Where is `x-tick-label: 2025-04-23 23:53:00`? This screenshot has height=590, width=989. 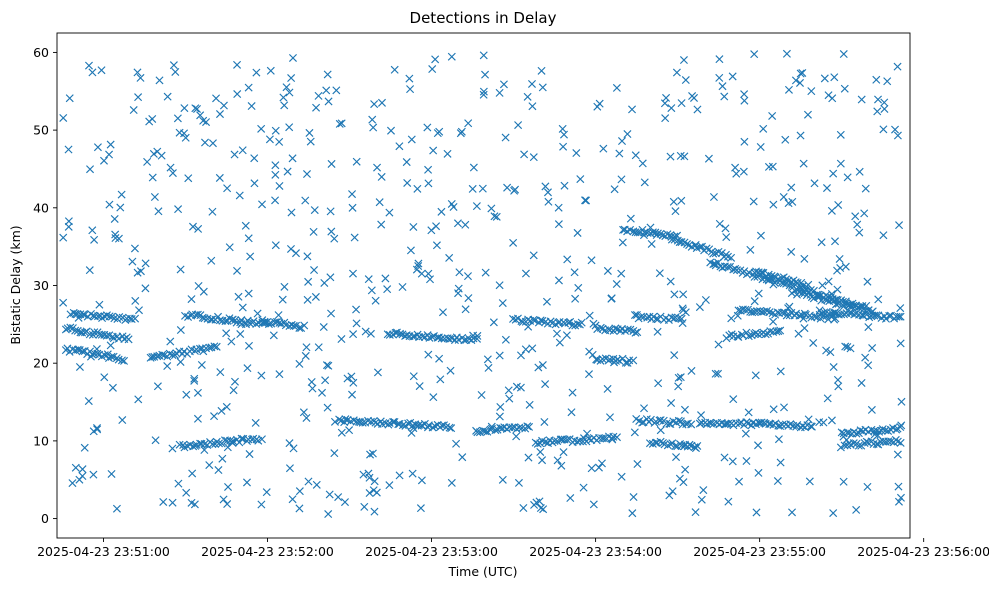 x-tick-label: 2025-04-23 23:53:00 is located at coordinates (431, 551).